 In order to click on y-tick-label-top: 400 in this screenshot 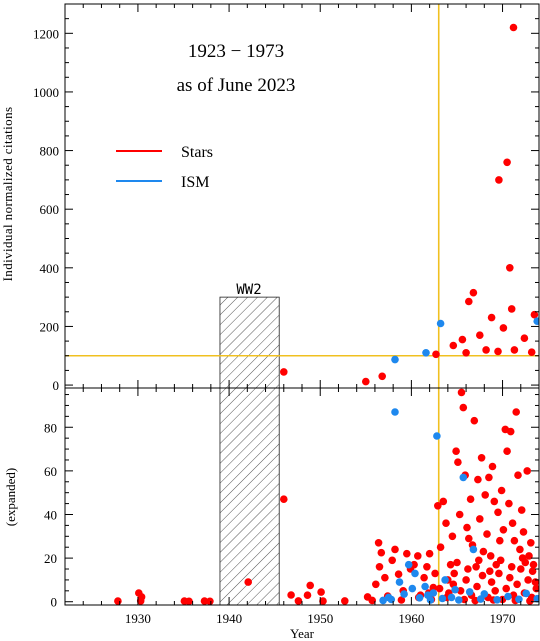, I will do `click(50, 268)`.